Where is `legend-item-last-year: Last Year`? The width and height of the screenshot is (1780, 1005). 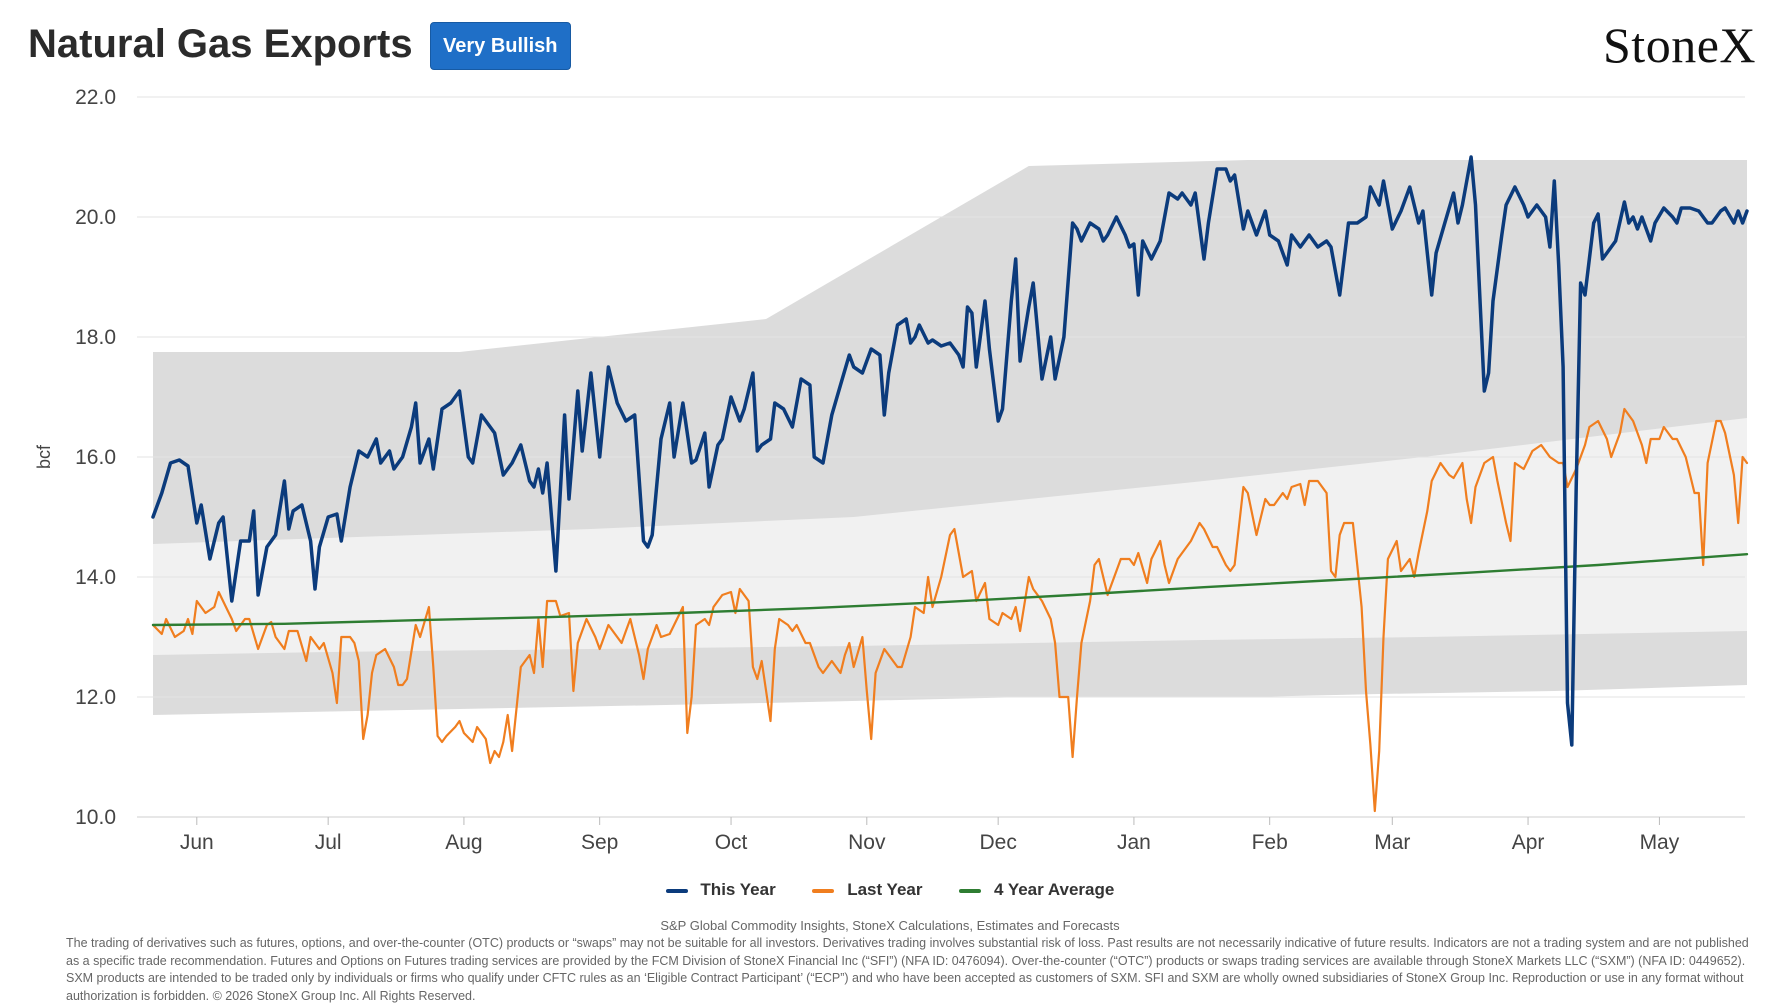 legend-item-last-year: Last Year is located at coordinates (867, 890).